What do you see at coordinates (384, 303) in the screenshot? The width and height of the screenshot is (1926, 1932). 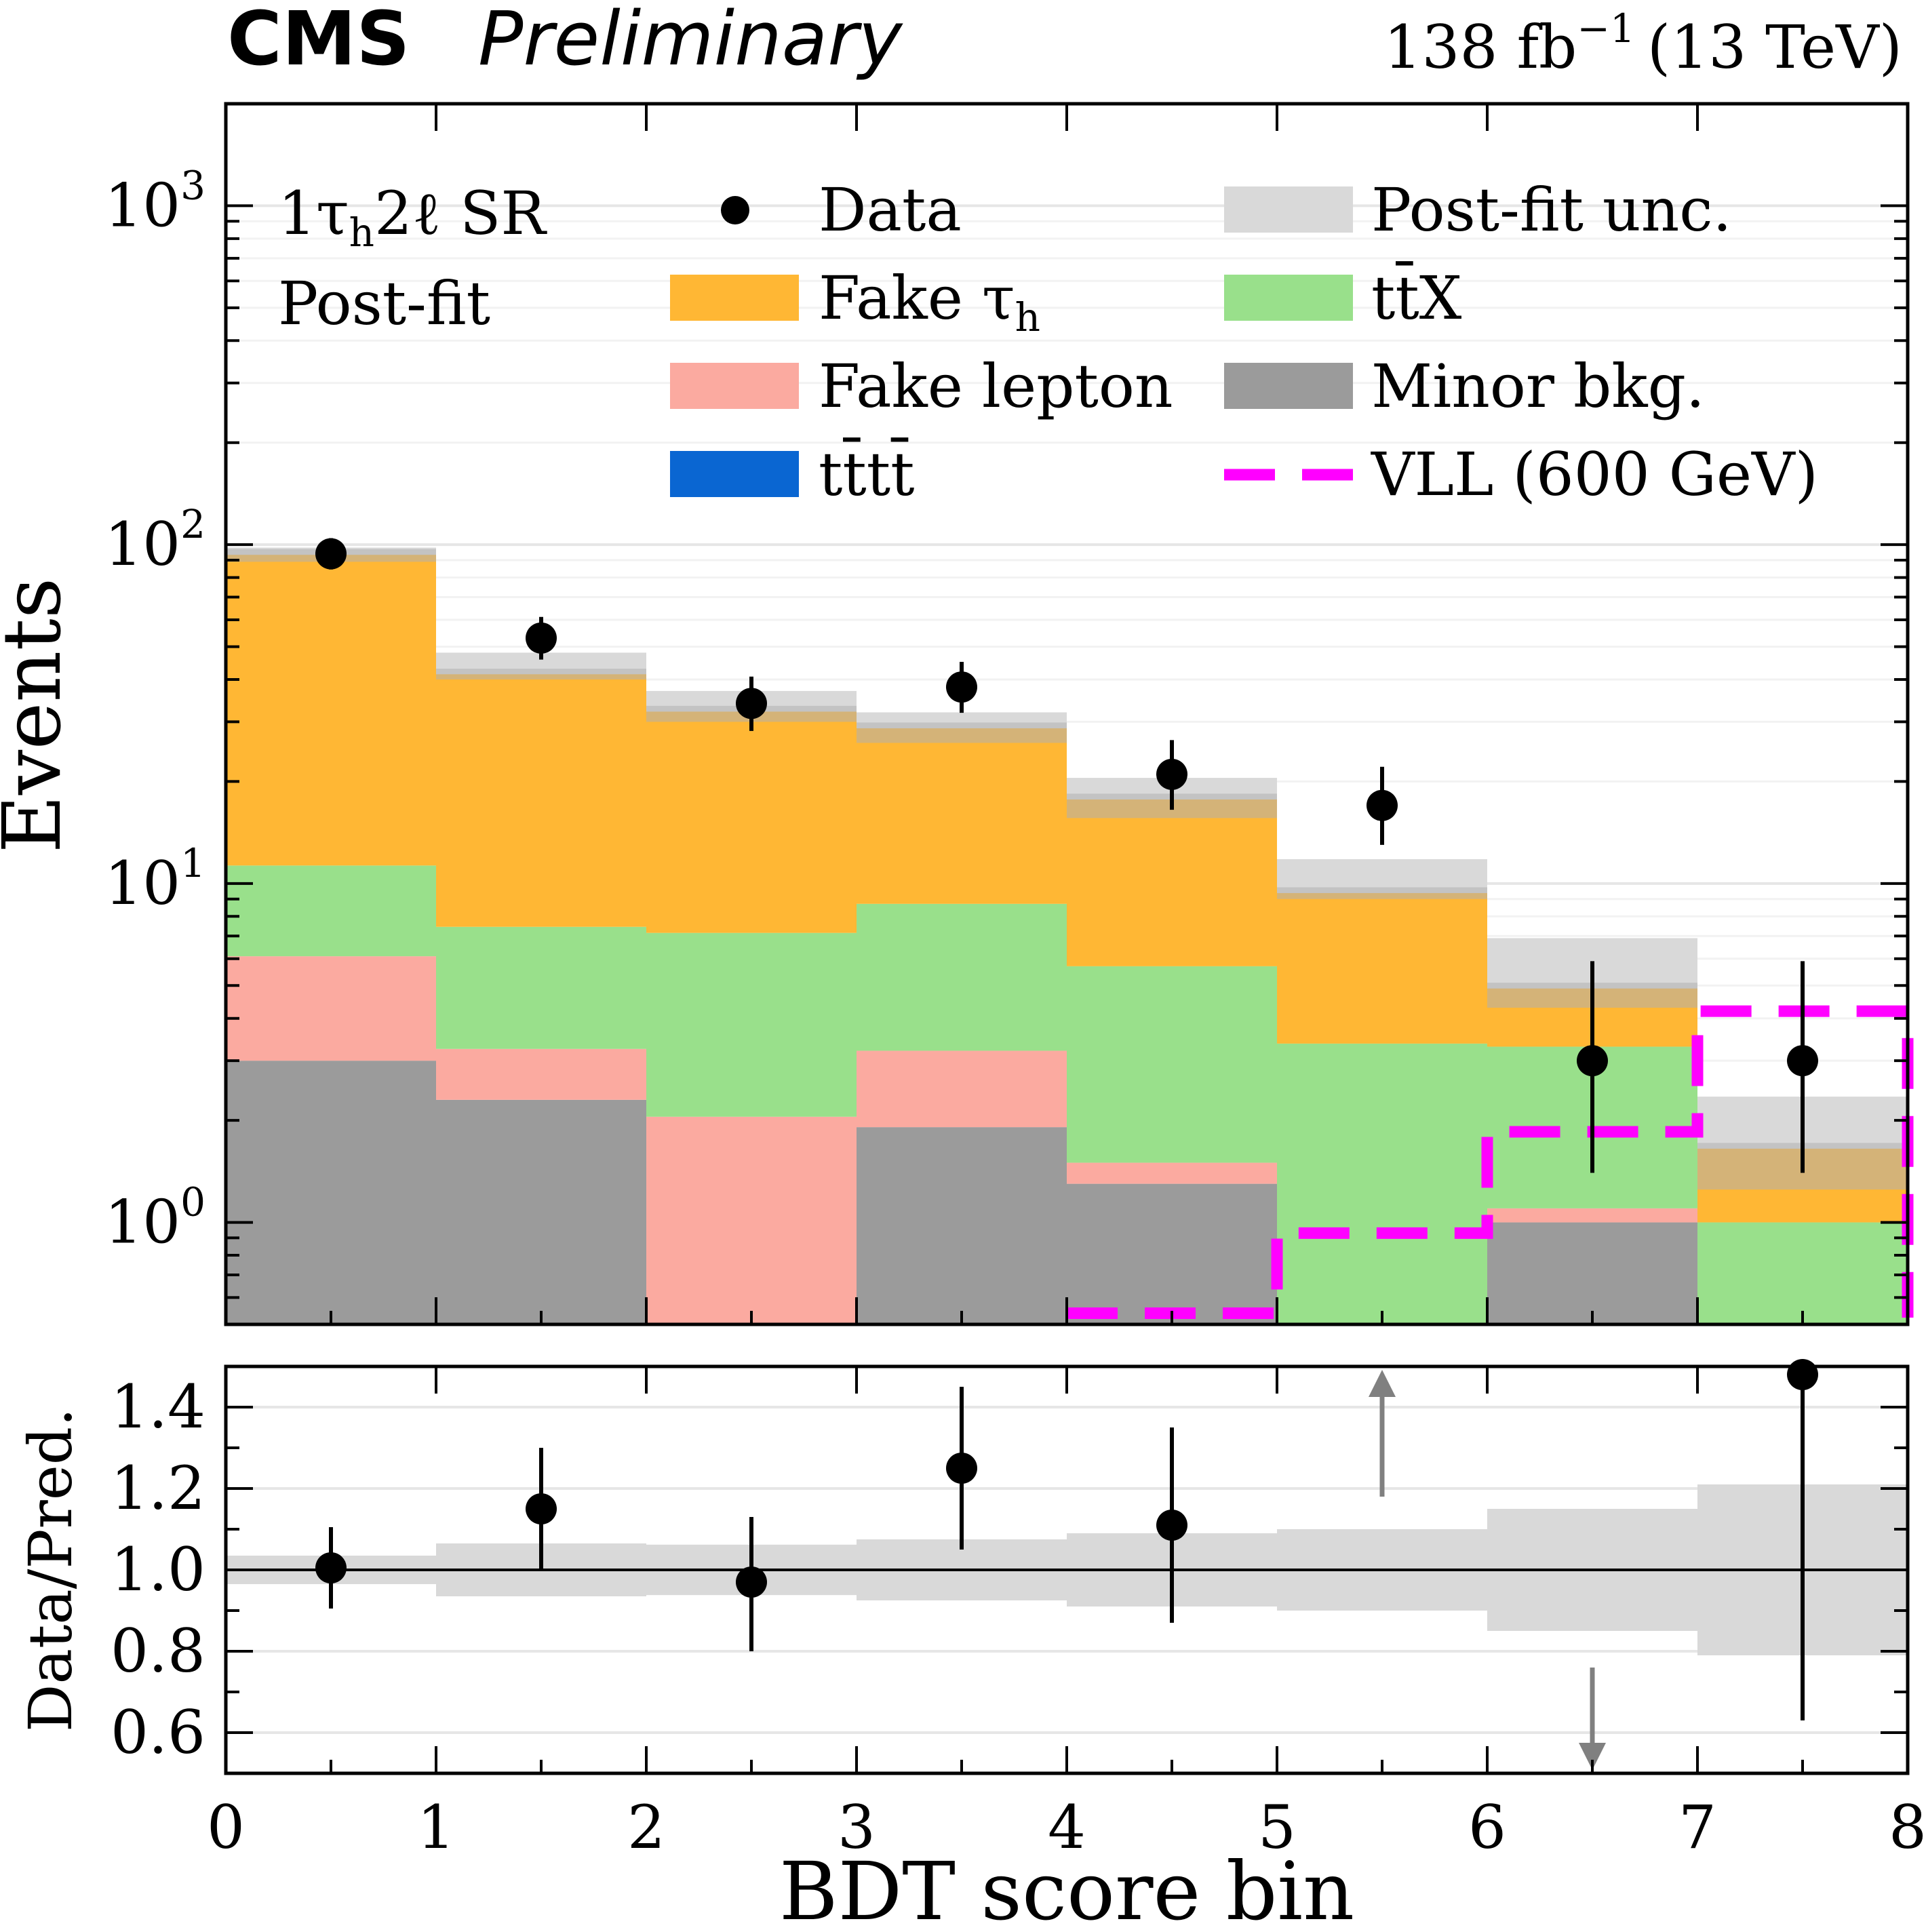 I see `region-line2: Post-fit` at bounding box center [384, 303].